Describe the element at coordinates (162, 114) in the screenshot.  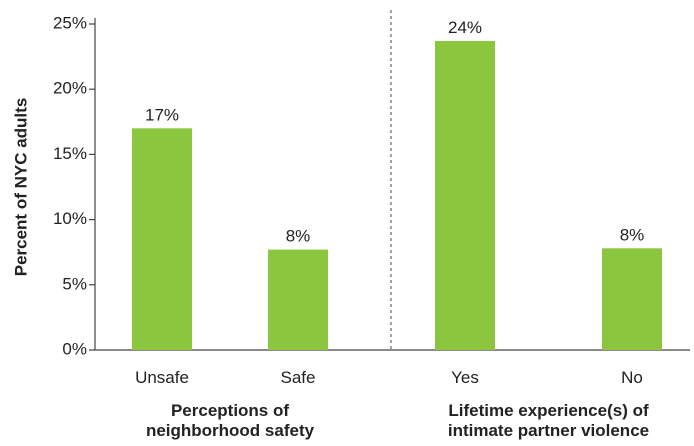
I see `data-label-unsafe: 17%` at that location.